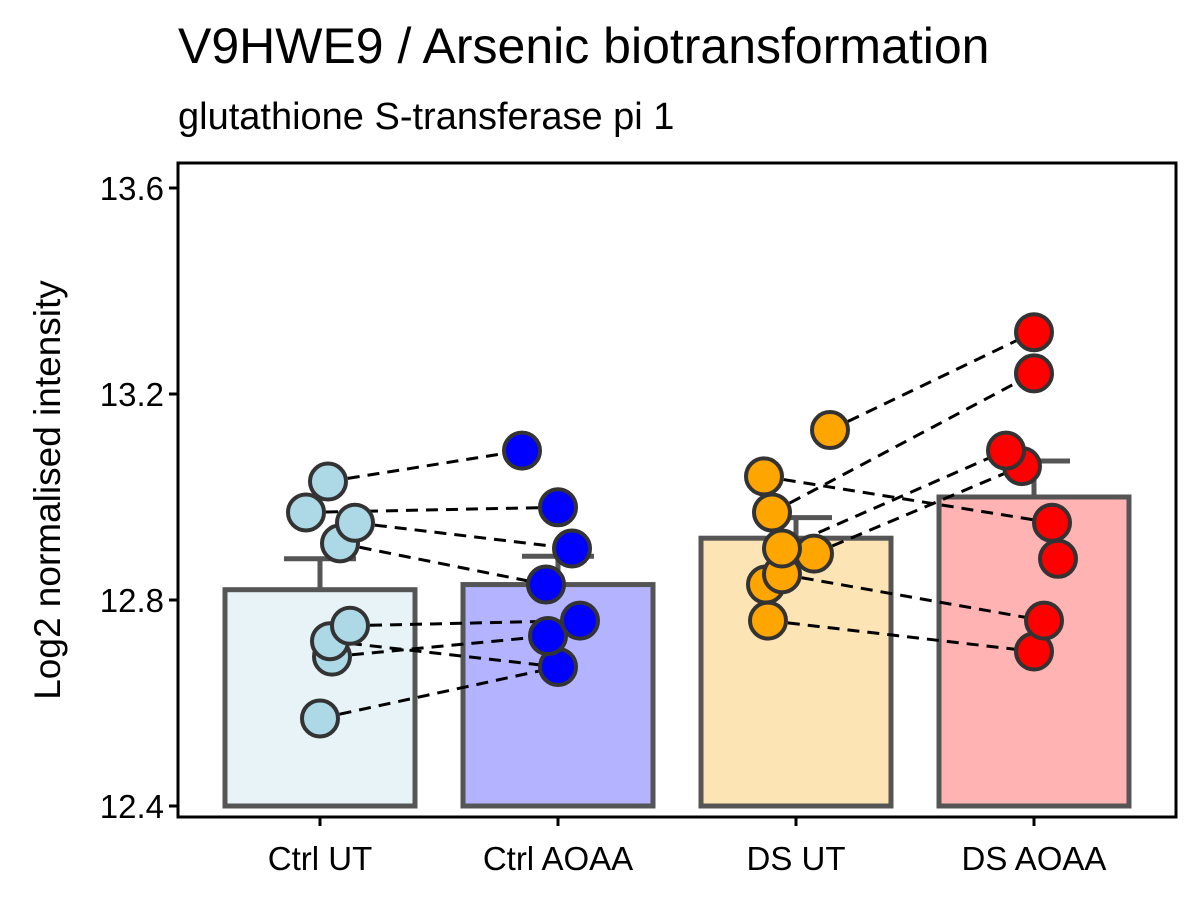  I want to click on y-tick-label: 12.4, so click(132, 806).